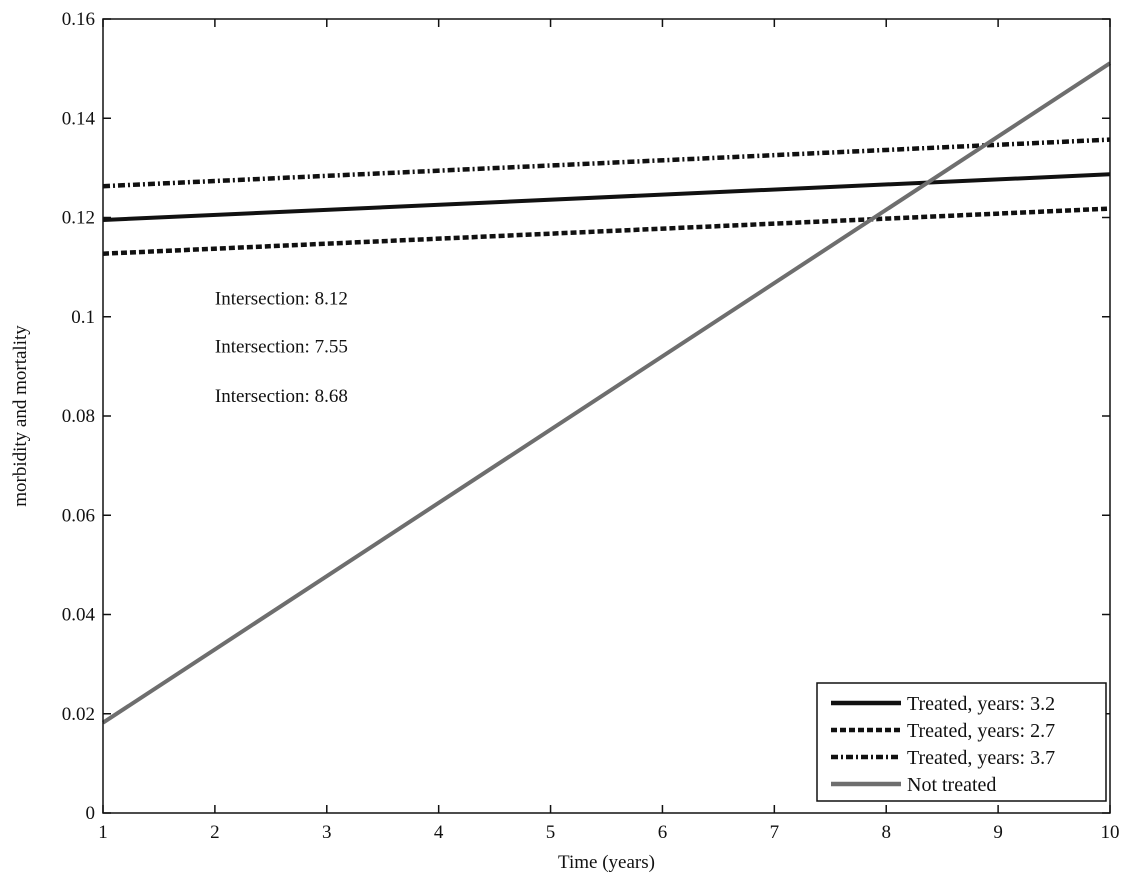 The width and height of the screenshot is (1128, 876). I want to click on x-tick-label: 9, so click(998, 832).